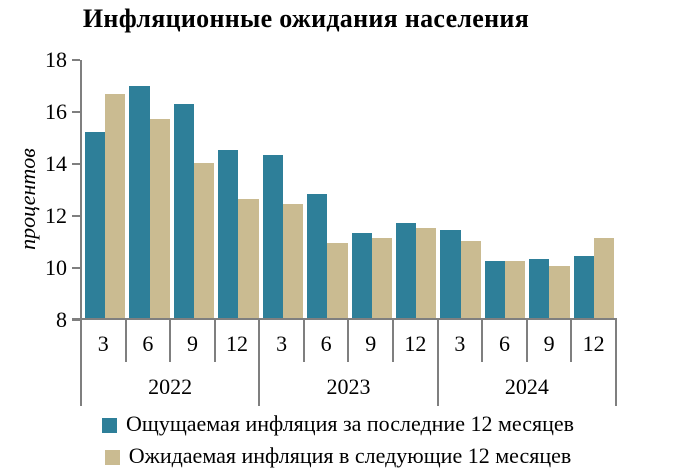 The width and height of the screenshot is (676, 475). I want to click on x-axis-table: 3 6 9 12 3 6 9 12 3 6 9 12 2022 2023 2024, so click(348, 363).